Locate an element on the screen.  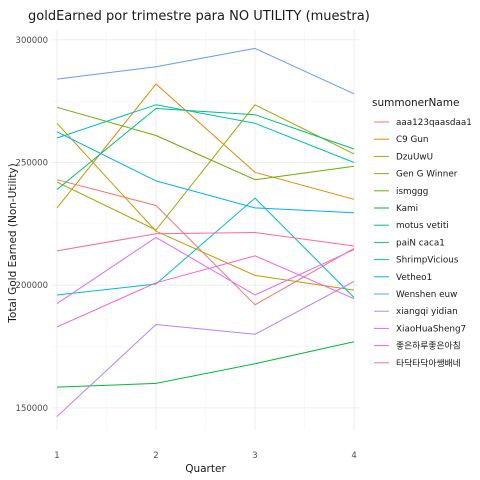
y-tick-label: 200000 is located at coordinates (32, 286).